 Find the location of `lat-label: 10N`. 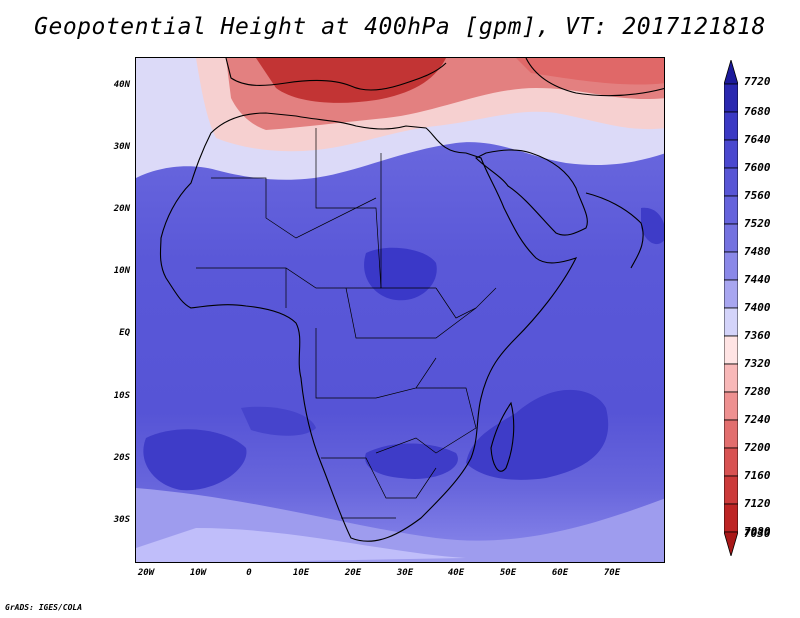

lat-label: 10N is located at coordinates (121, 271).